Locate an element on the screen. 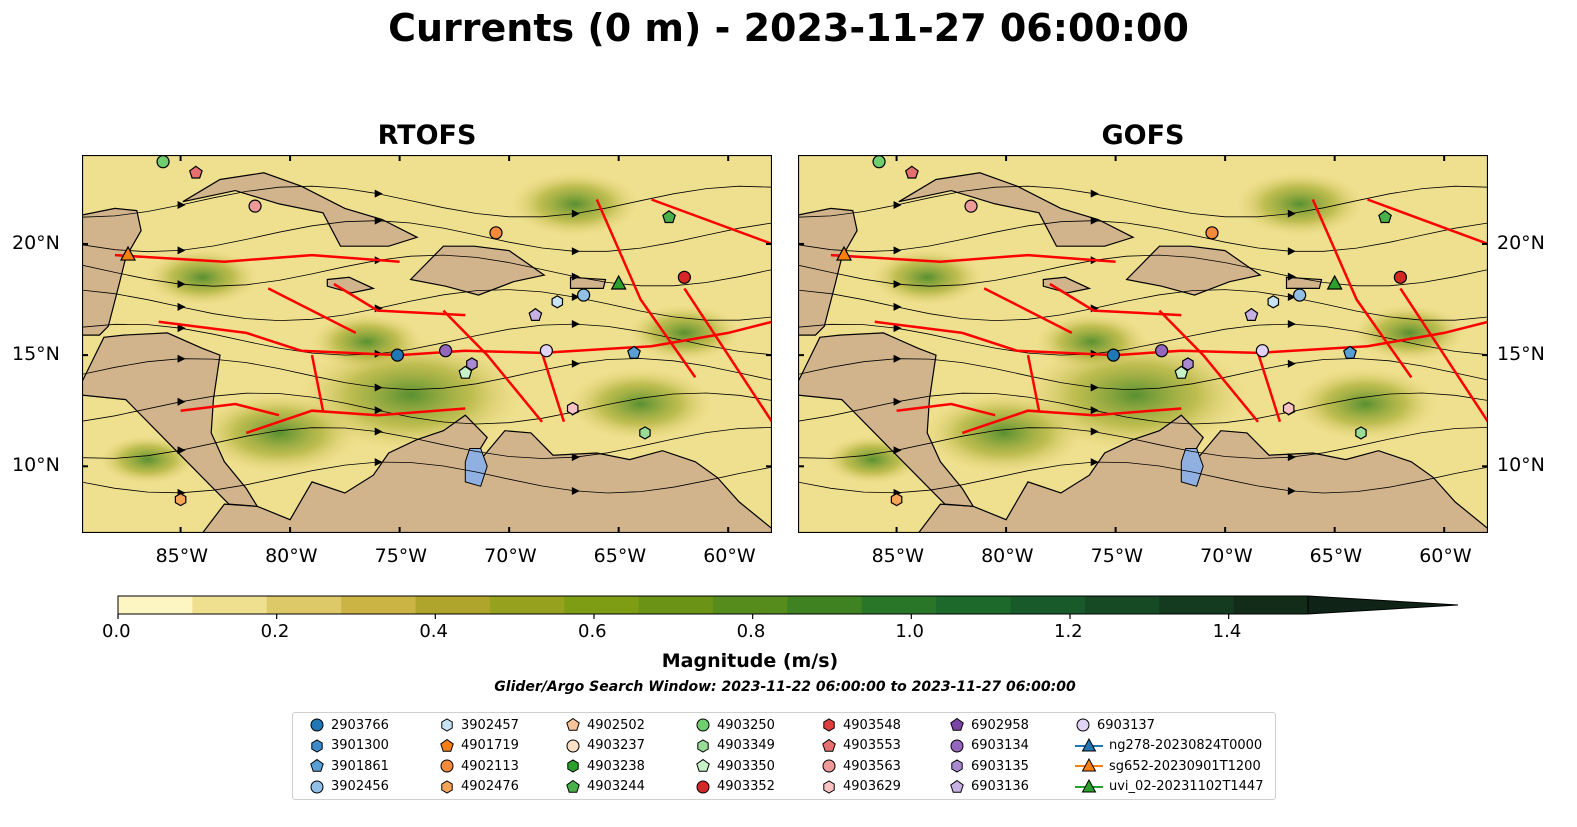 The image size is (1577, 827). legend-item: 3901861 is located at coordinates (349, 766).